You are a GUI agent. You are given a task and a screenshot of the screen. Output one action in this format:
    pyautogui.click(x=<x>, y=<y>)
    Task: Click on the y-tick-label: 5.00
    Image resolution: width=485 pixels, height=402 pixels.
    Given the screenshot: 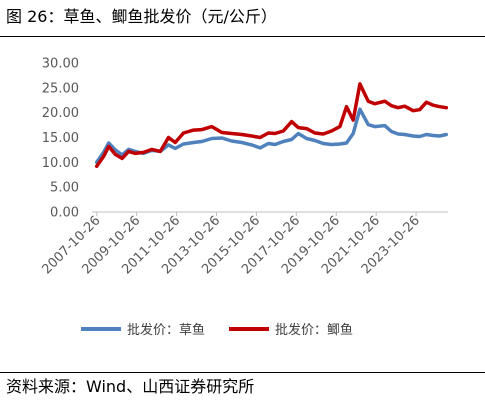 What is the action you would take?
    pyautogui.click(x=64, y=188)
    